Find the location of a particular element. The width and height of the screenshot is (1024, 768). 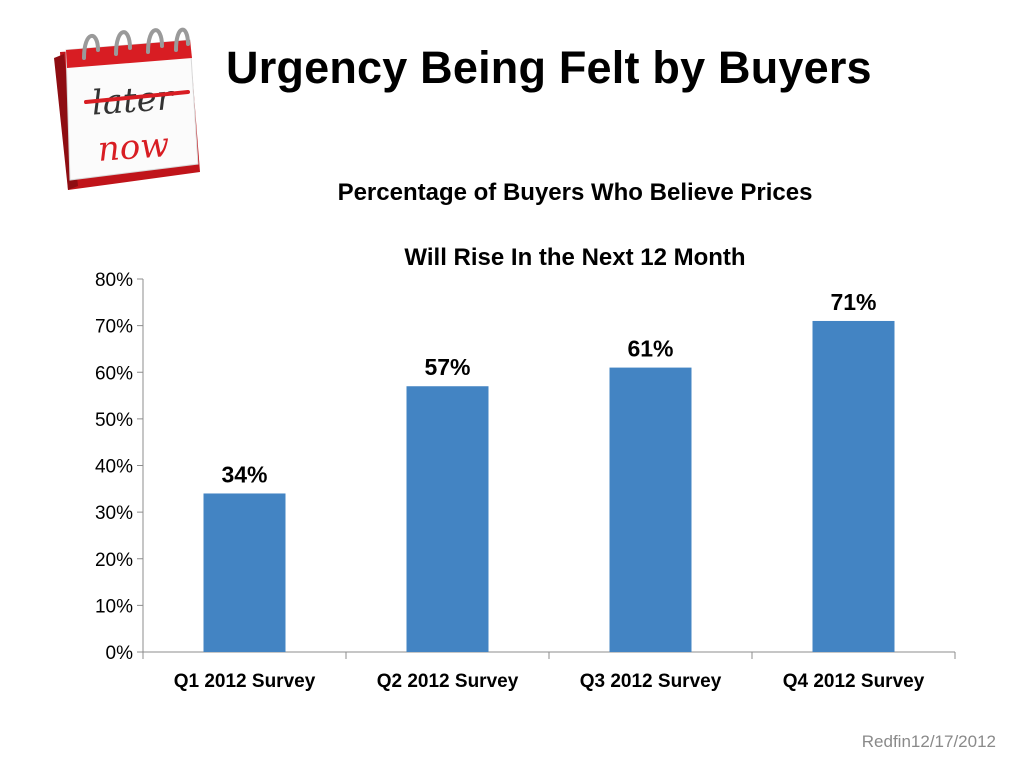

data-label: 34% is located at coordinates (244, 474).